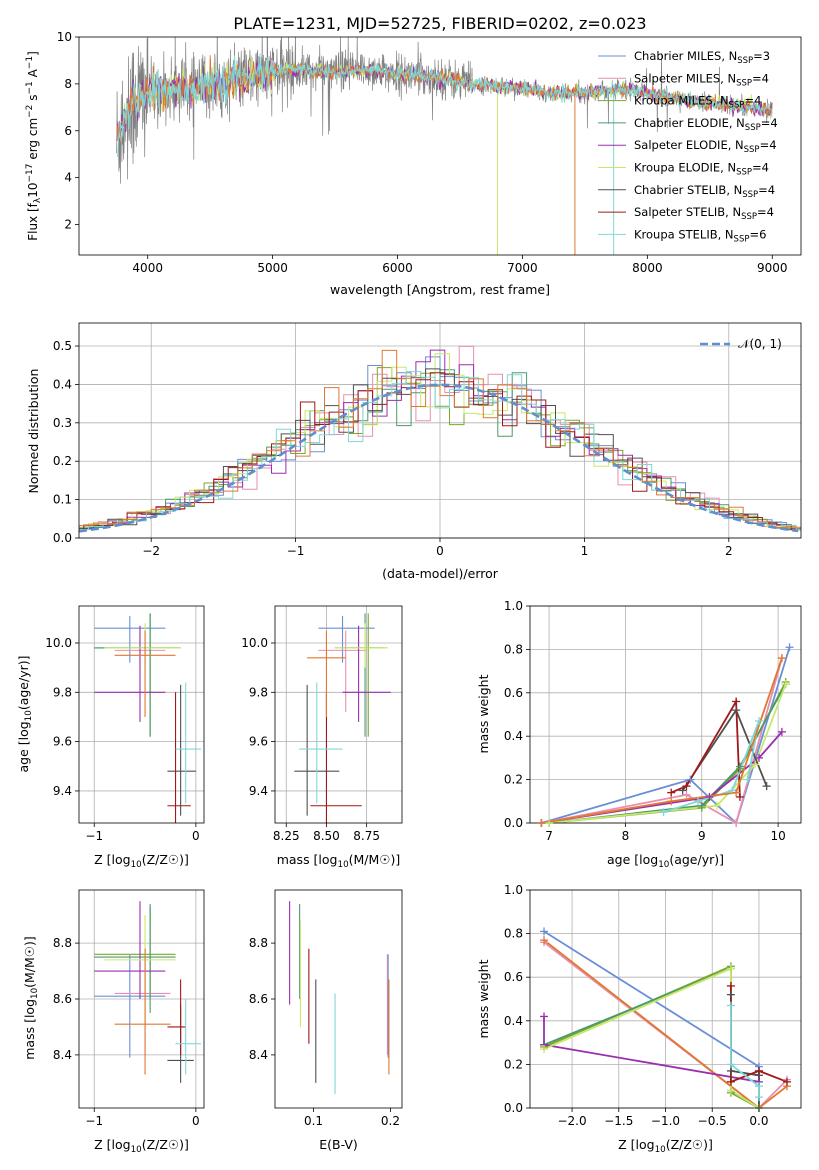  What do you see at coordinates (483, 998) in the screenshot?
I see `y-axis-label: mass weight` at bounding box center [483, 998].